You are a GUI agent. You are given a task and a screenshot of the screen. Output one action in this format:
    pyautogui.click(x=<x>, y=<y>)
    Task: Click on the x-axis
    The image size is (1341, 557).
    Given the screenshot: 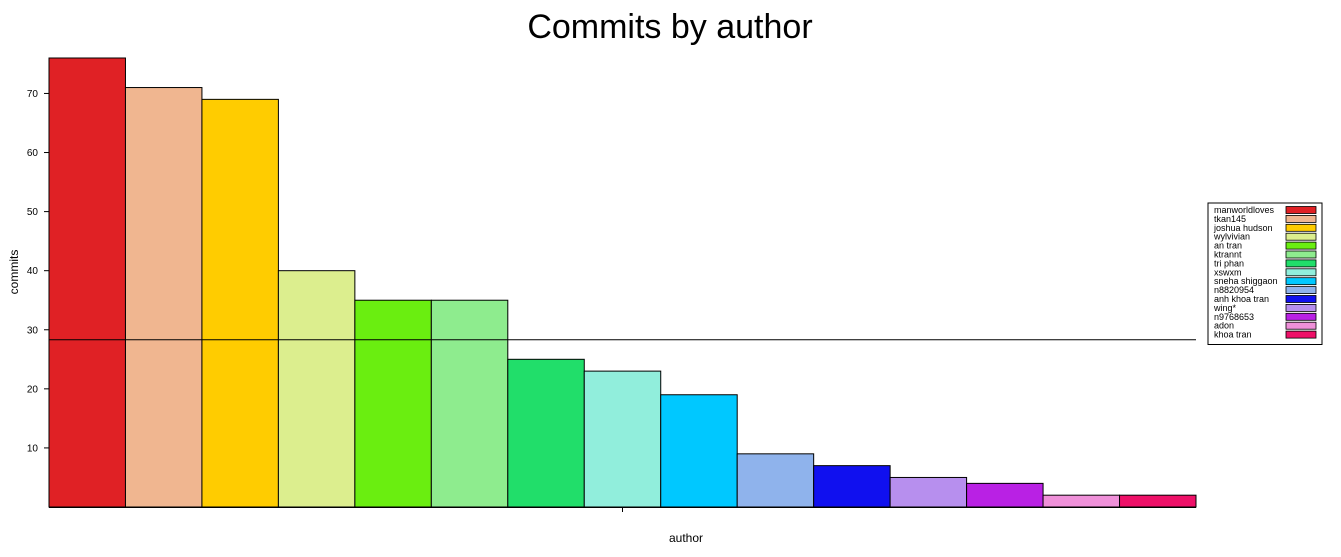 What is the action you would take?
    pyautogui.click(x=622, y=509)
    